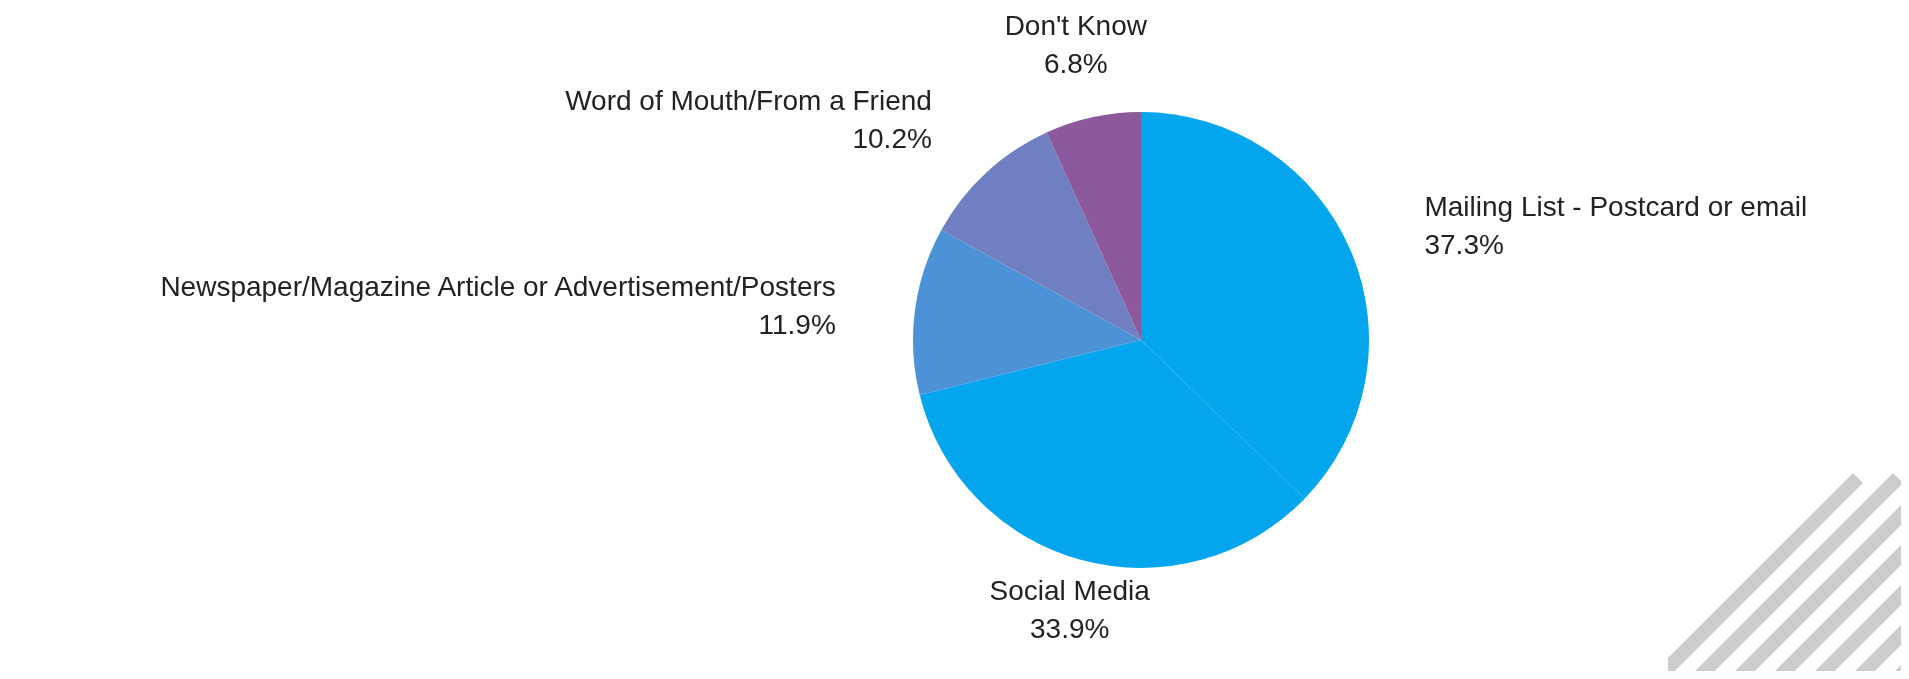  I want to click on slice-label: Don't Know, so click(1076, 26).